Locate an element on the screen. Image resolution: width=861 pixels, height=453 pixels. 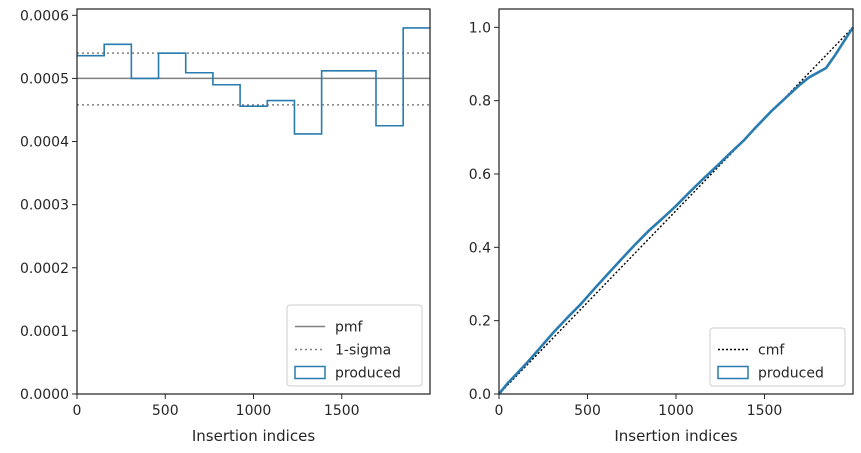
y-tick-label: 0.8 is located at coordinates (480, 102).